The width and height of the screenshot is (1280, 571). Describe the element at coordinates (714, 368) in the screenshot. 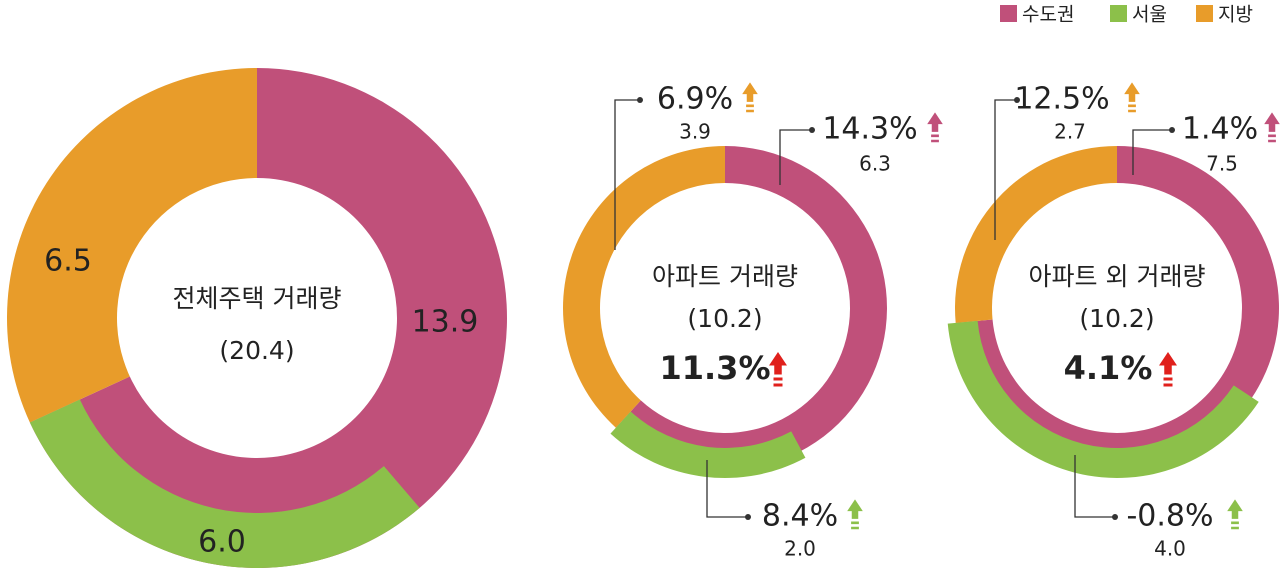

I see `total-change: 11.3%` at that location.